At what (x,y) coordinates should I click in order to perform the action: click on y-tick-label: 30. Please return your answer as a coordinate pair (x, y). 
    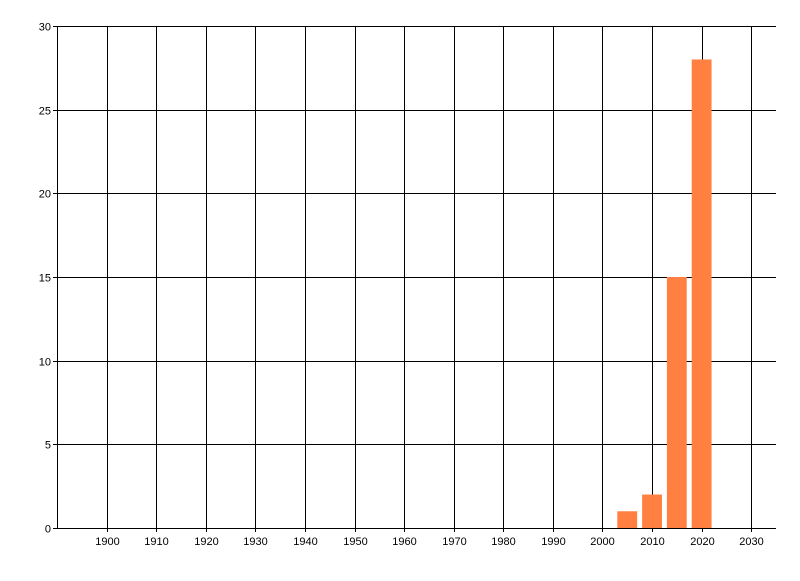
    Looking at the image, I should click on (45, 28).